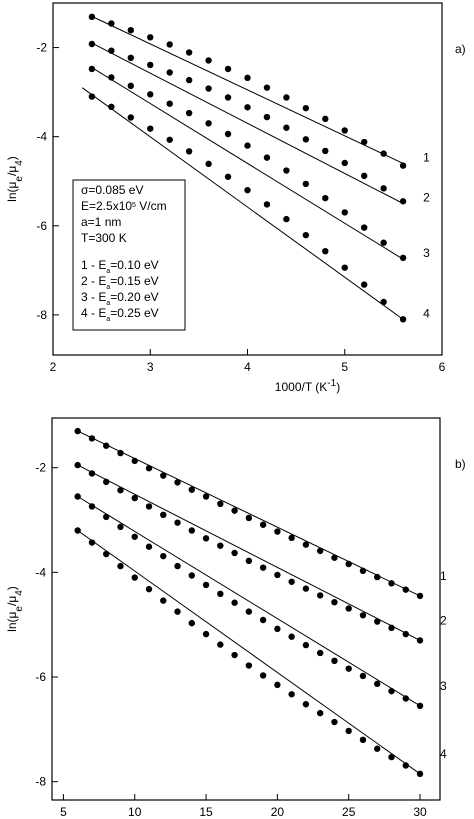 This screenshot has width=474, height=819. I want to click on x-tick-label: 30, so click(420, 812).